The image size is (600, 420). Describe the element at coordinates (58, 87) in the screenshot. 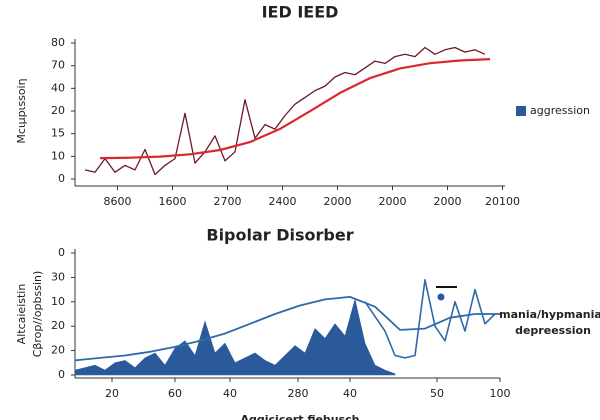

I see `y-tick-label: 40` at that location.